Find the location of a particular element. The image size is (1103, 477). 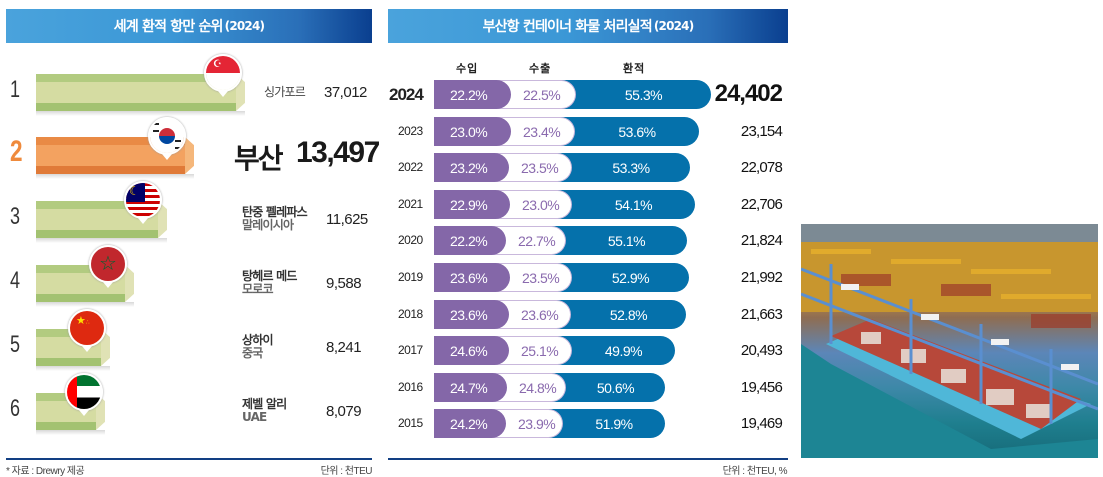

total-value: 22,078 is located at coordinates (761, 167).